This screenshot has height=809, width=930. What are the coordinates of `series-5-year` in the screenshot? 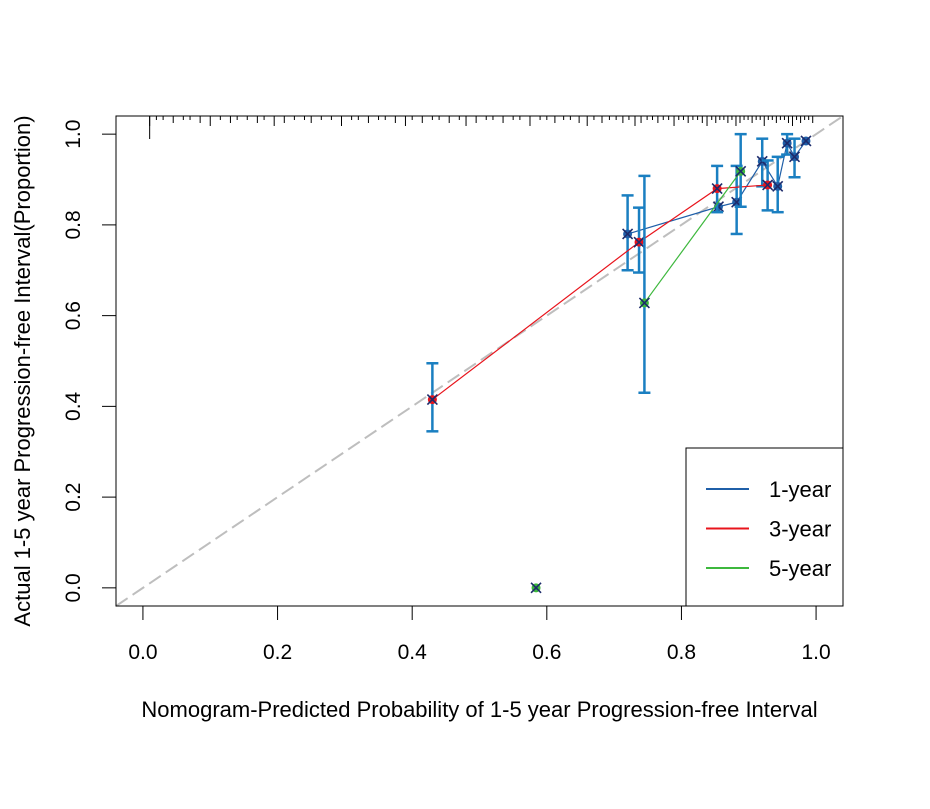 It's located at (638, 363).